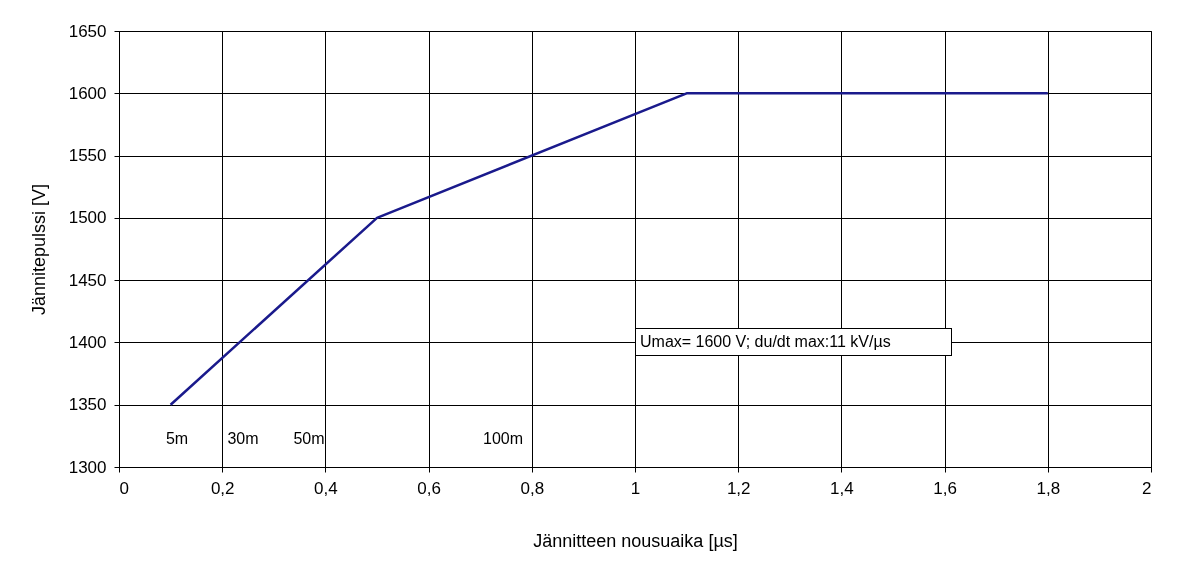  What do you see at coordinates (124, 488) in the screenshot?
I see `x-tick-label: 0` at bounding box center [124, 488].